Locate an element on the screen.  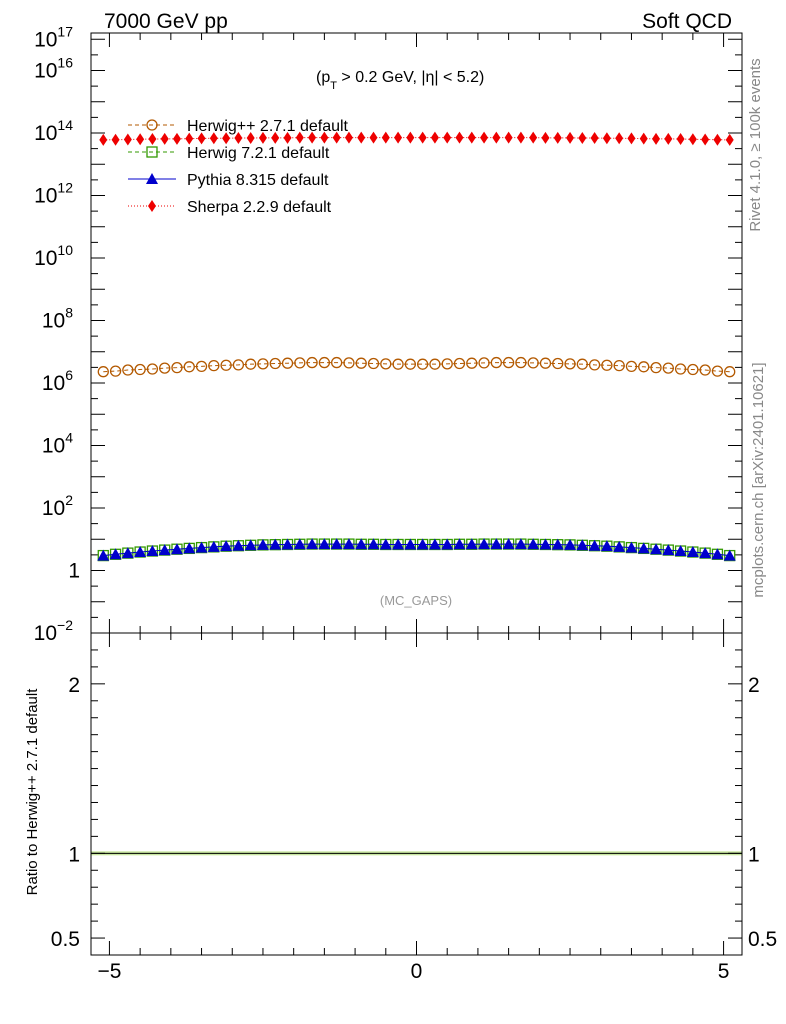
cut-label-sub: T is located at coordinates (333, 86).